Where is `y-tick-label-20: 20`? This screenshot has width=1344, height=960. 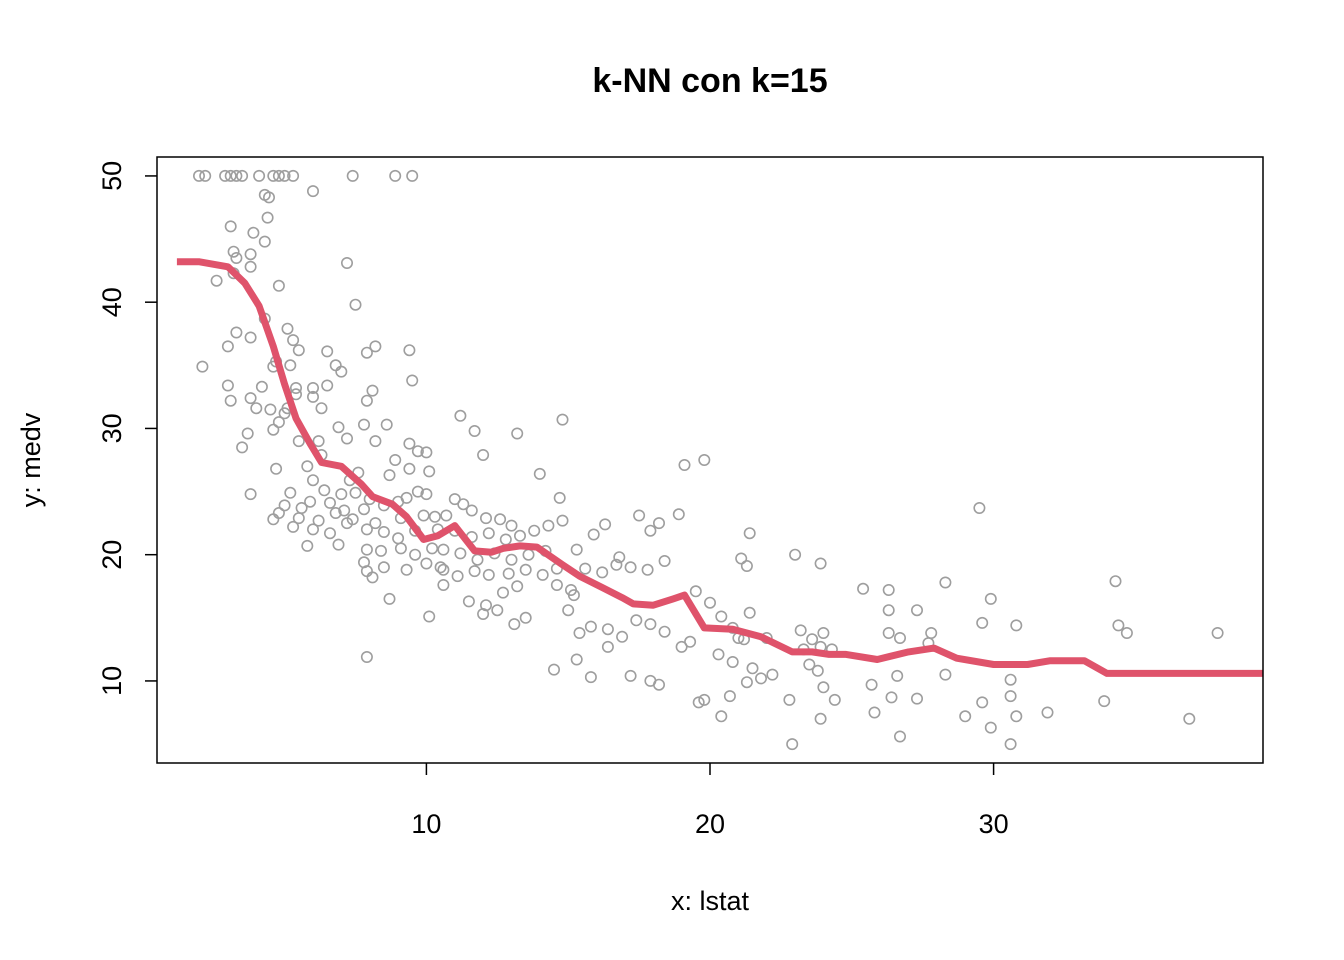 y-tick-label-20: 20 is located at coordinates (112, 555).